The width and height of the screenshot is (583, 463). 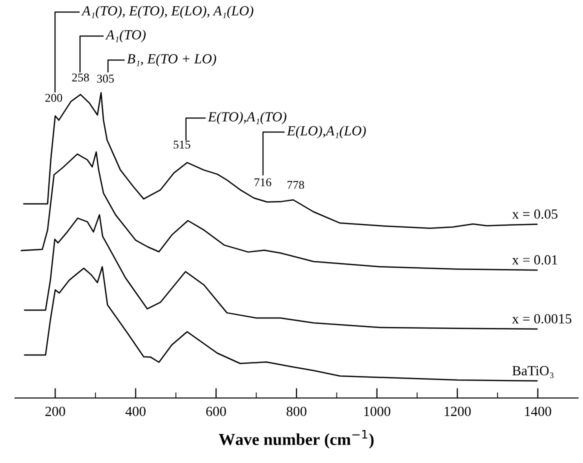 What do you see at coordinates (105, 78) in the screenshot?
I see `annotation: 305` at bounding box center [105, 78].